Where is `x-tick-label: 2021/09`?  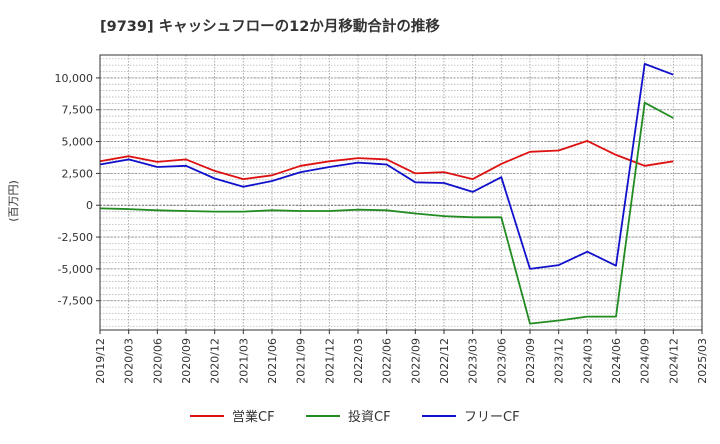
x-tick-label: 2021/09 is located at coordinates (301, 361).